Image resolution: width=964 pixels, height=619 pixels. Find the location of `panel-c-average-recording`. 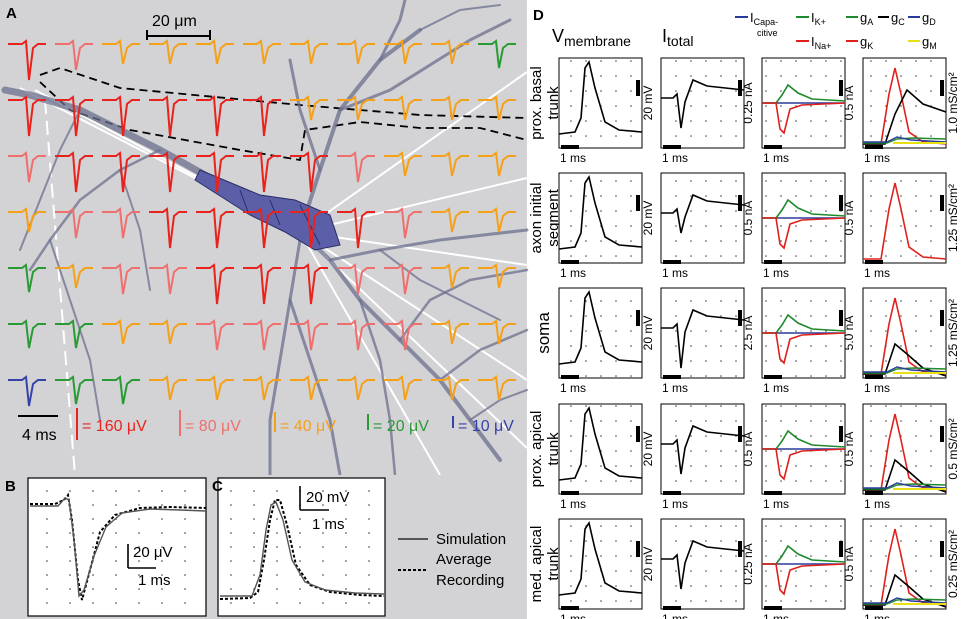

panel-c-average-recording is located at coordinates (302, 549).